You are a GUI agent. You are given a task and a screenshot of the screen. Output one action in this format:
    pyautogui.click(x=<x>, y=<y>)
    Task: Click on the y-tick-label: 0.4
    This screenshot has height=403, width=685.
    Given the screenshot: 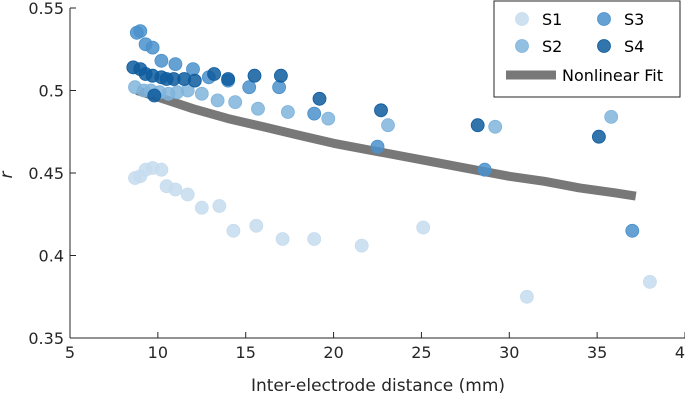 What is the action you would take?
    pyautogui.click(x=51, y=256)
    